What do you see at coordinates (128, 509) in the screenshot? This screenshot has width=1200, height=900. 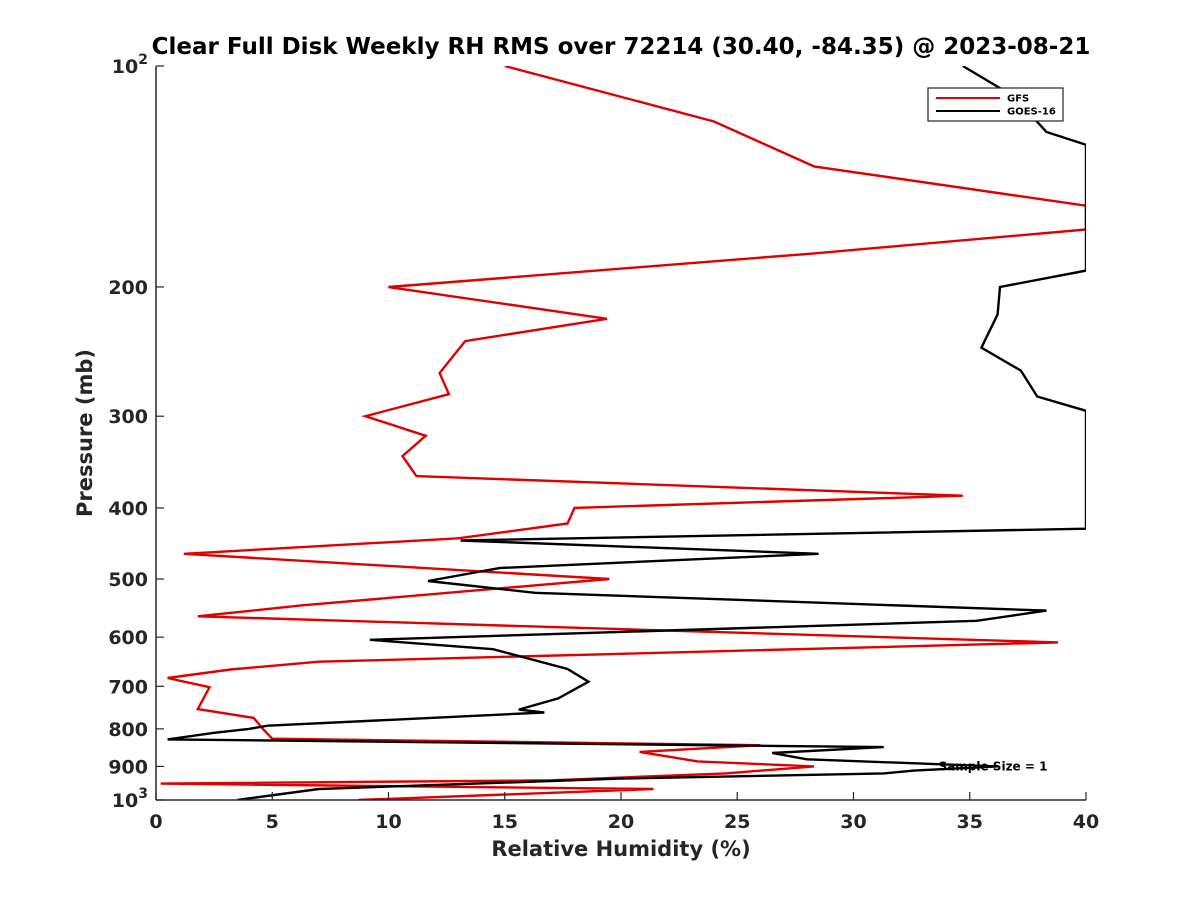 I see `y-tick-label: 400` at bounding box center [128, 509].